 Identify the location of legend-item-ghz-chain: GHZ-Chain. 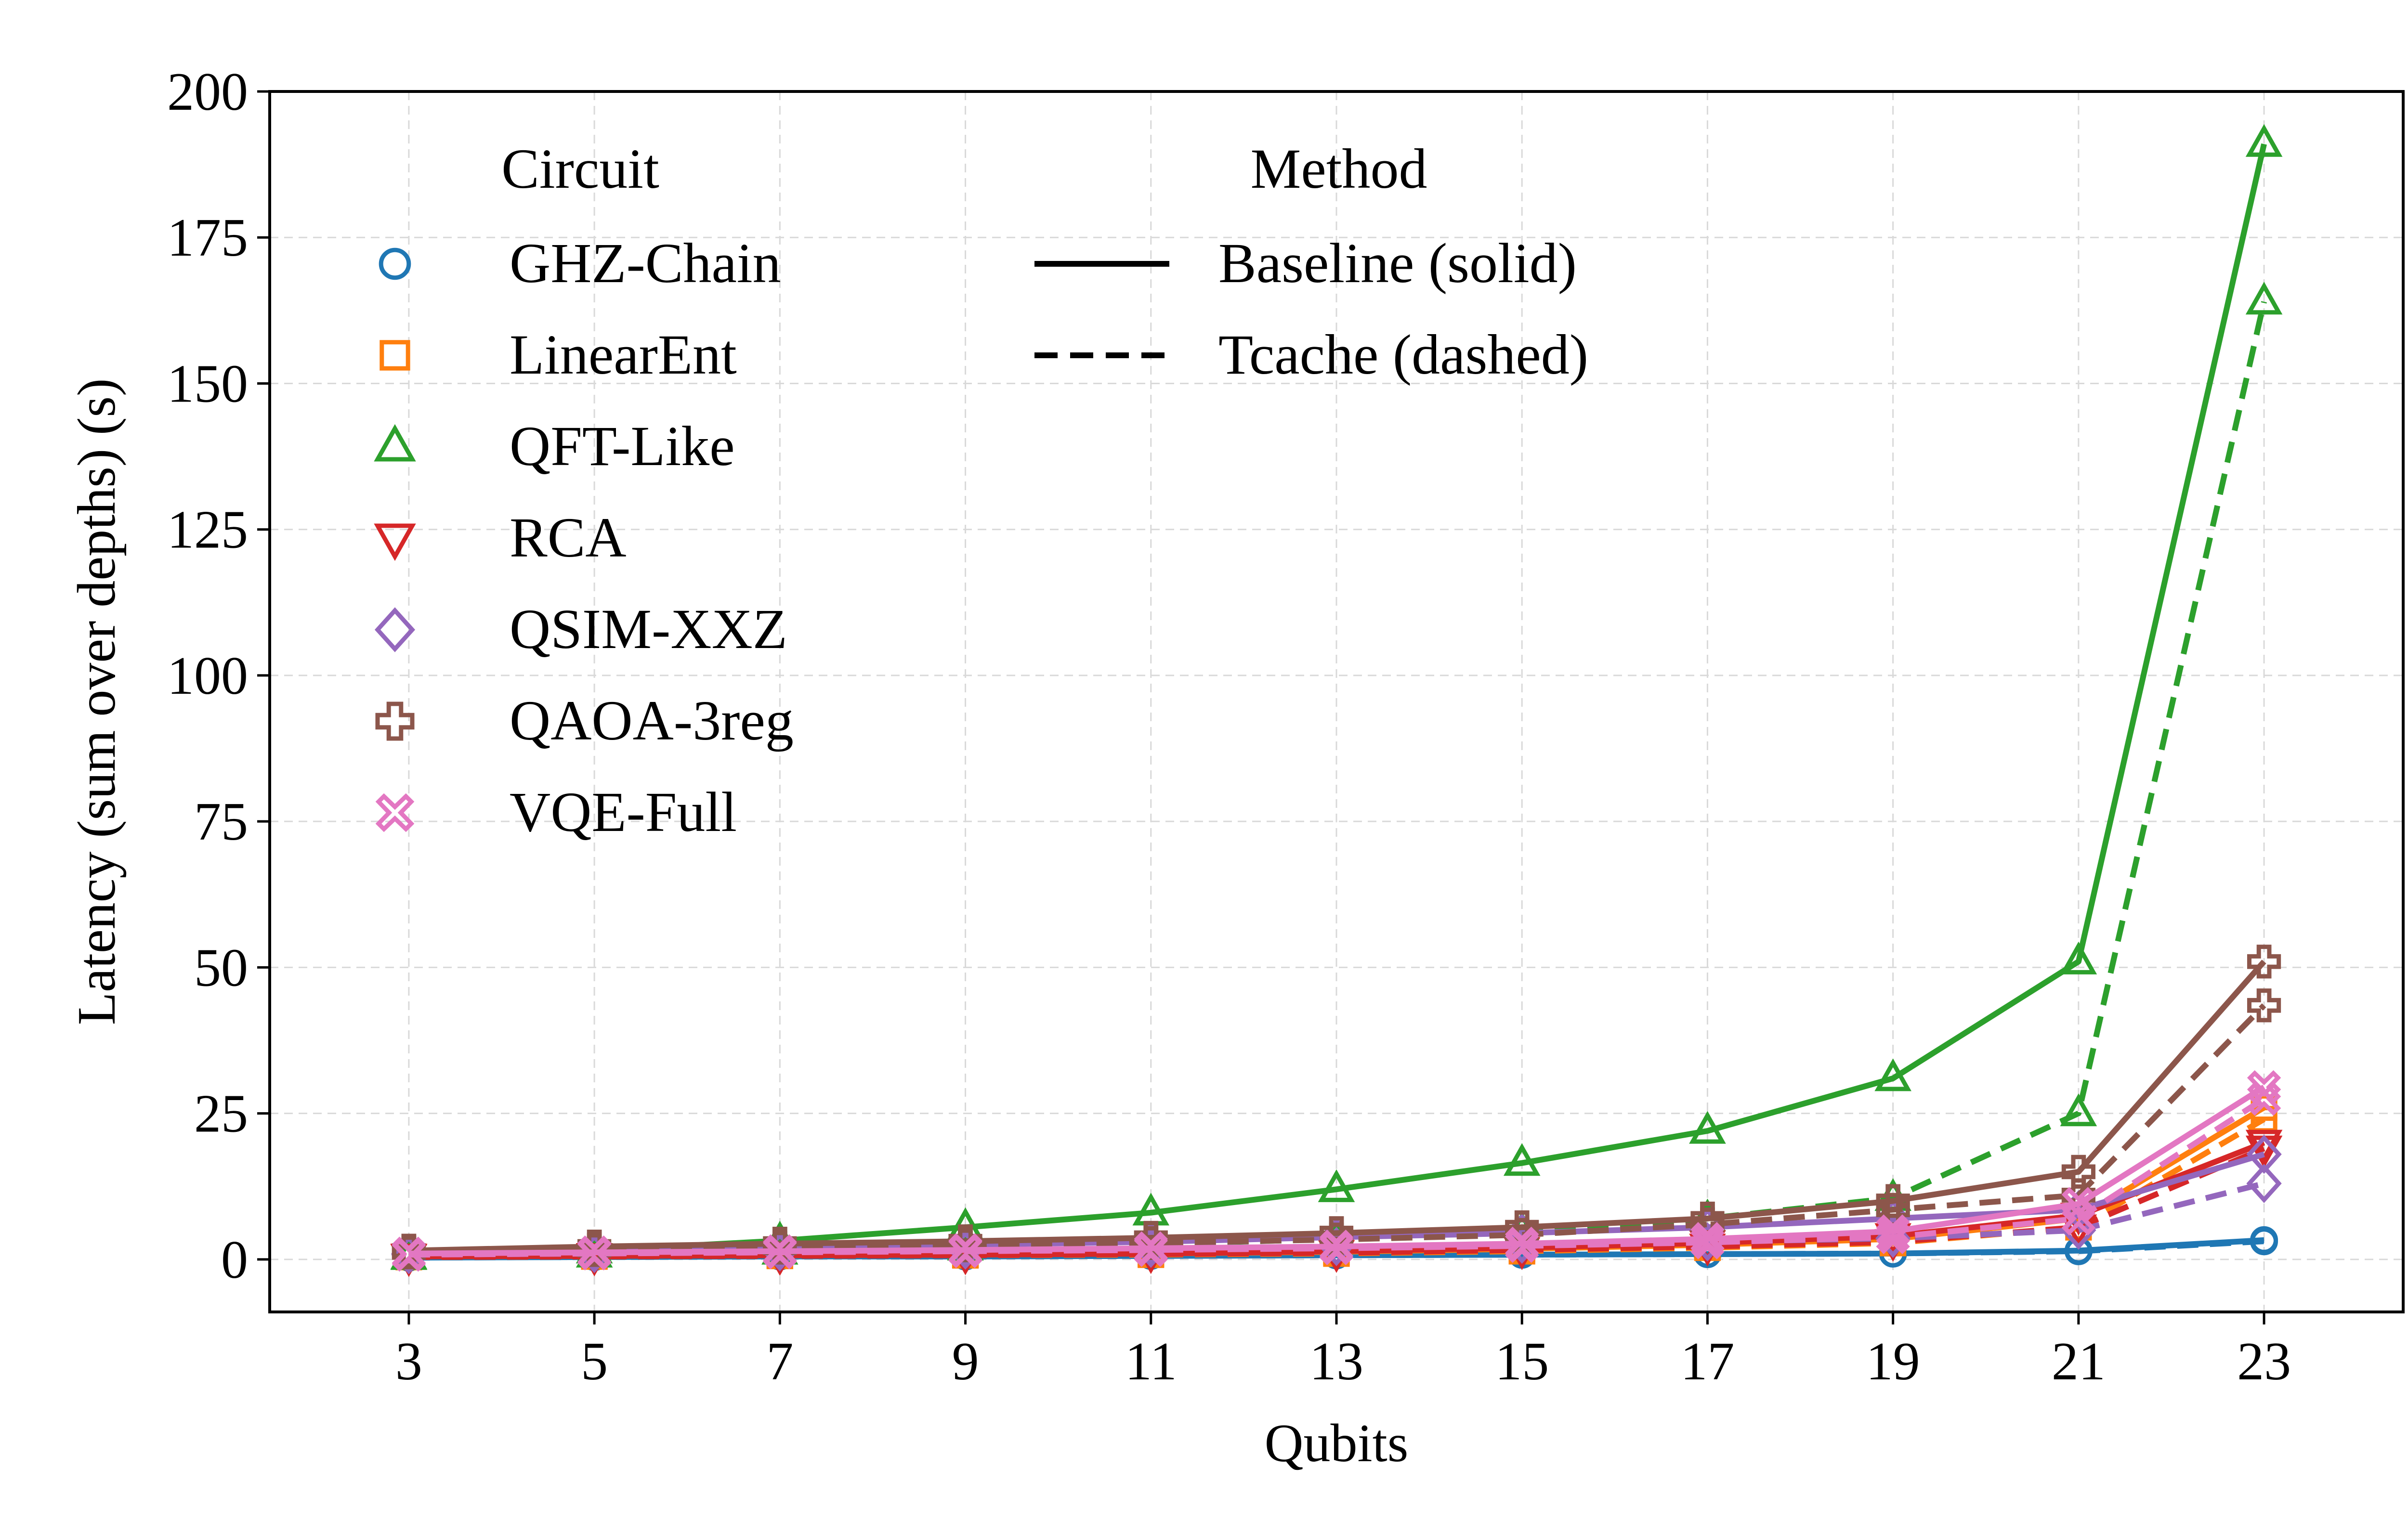
(580, 263).